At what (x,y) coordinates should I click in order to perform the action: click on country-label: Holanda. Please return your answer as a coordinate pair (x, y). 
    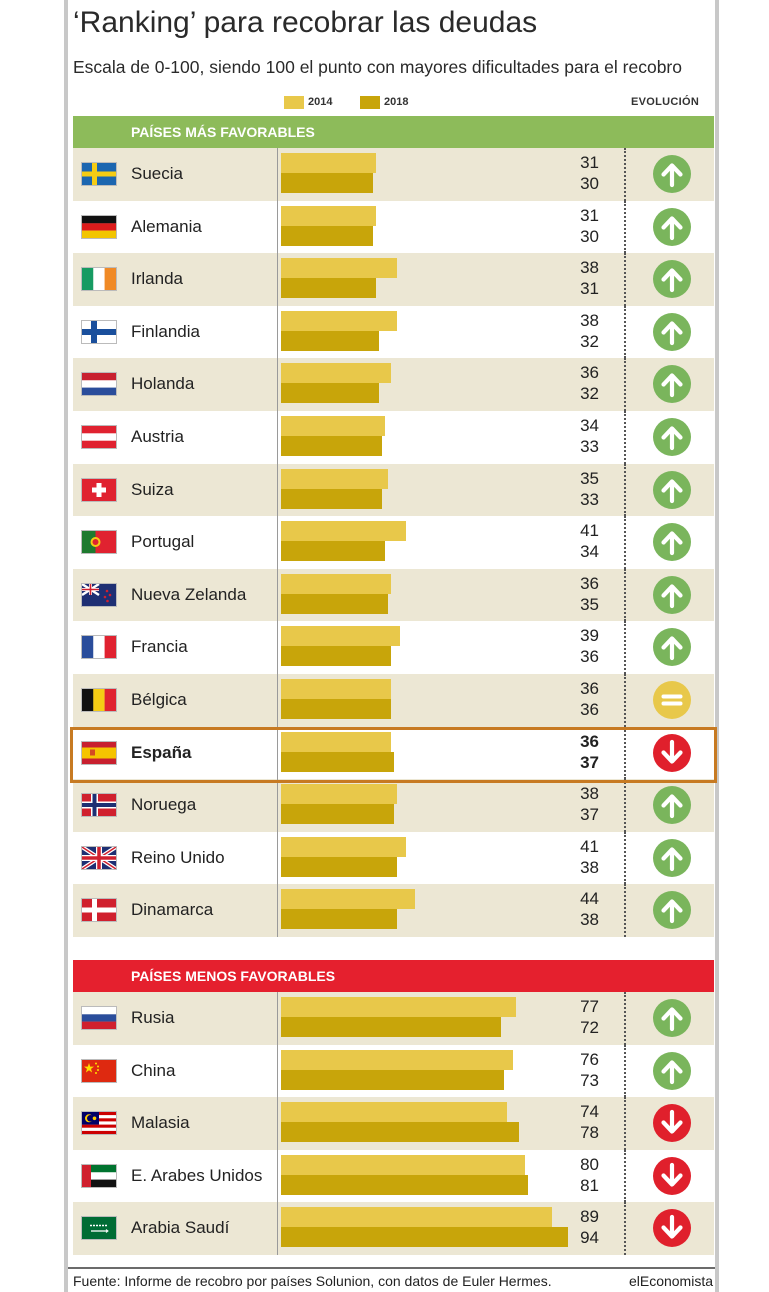
    Looking at the image, I should click on (163, 384).